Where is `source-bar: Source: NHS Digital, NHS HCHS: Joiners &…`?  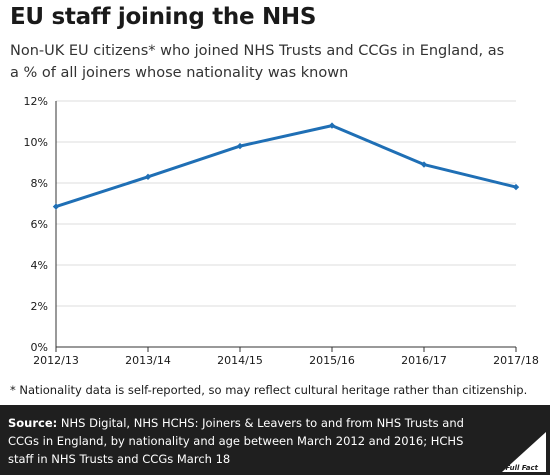 source-bar: Source: NHS Digital, NHS HCHS: Joiners &… is located at coordinates (275, 440).